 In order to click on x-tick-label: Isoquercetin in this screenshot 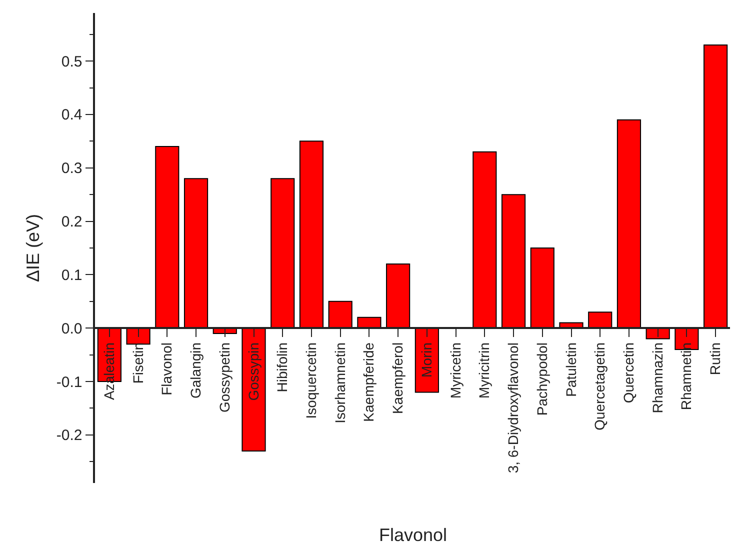, I will do `click(311, 380)`.